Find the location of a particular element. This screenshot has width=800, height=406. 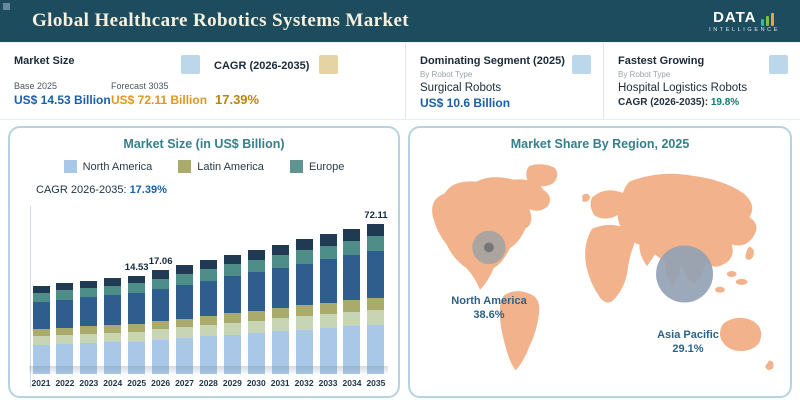

bar-column-2022: 2022 is located at coordinates (65, 328).